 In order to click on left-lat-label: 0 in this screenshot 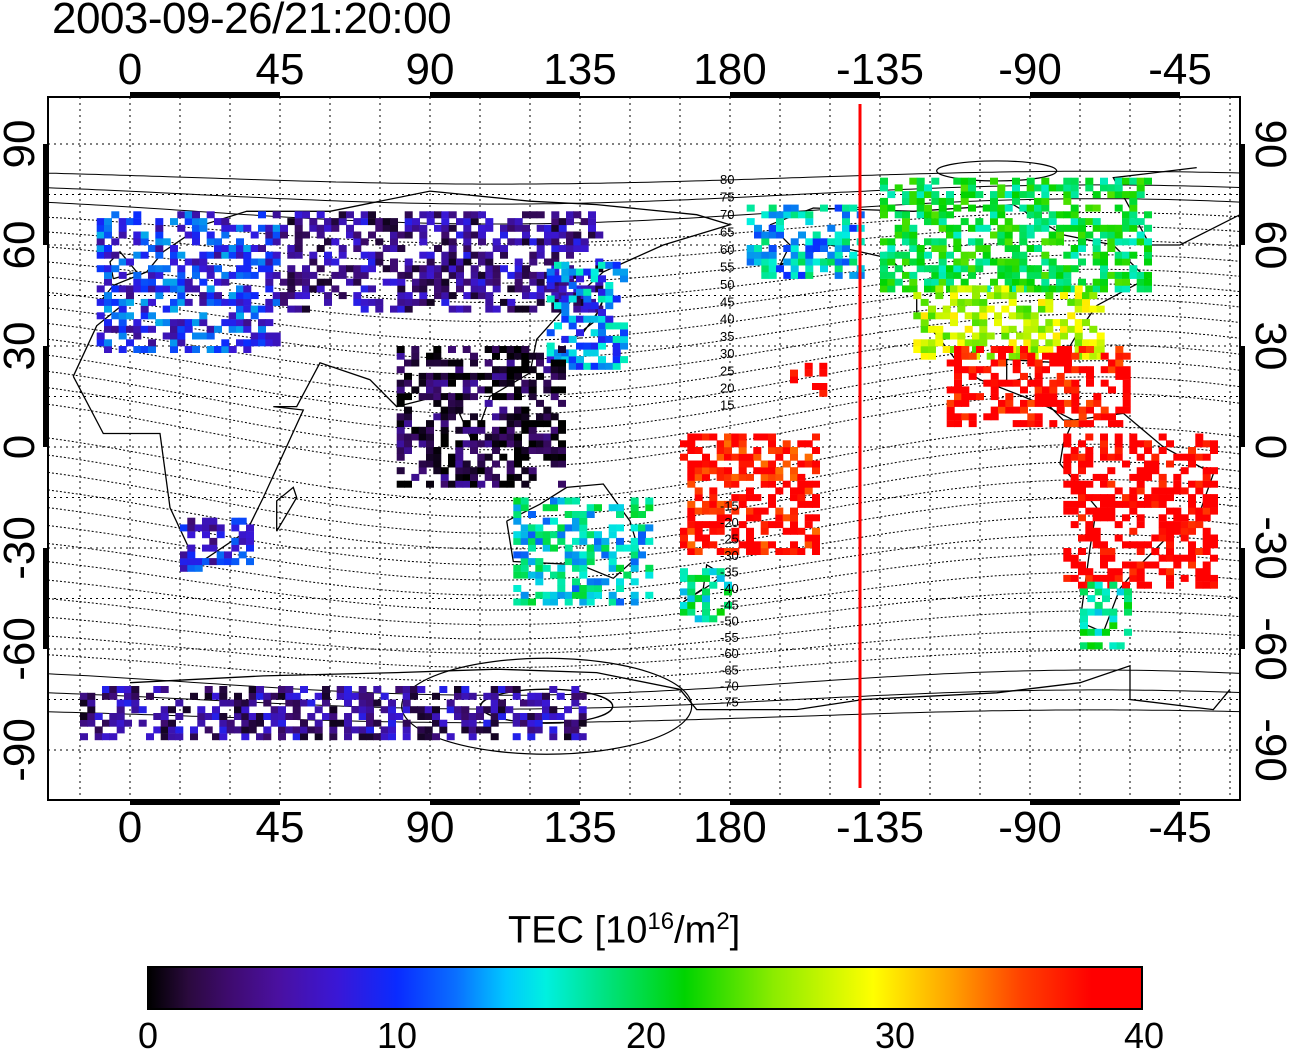, I will do `click(22, 447)`.